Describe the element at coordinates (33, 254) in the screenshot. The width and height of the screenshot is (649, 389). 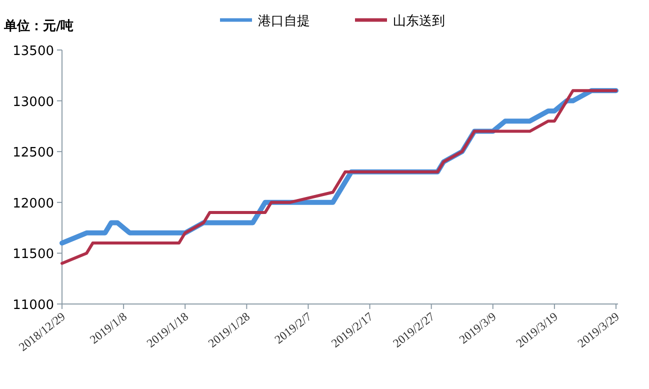
I see `y-tick-label: 11500` at that location.